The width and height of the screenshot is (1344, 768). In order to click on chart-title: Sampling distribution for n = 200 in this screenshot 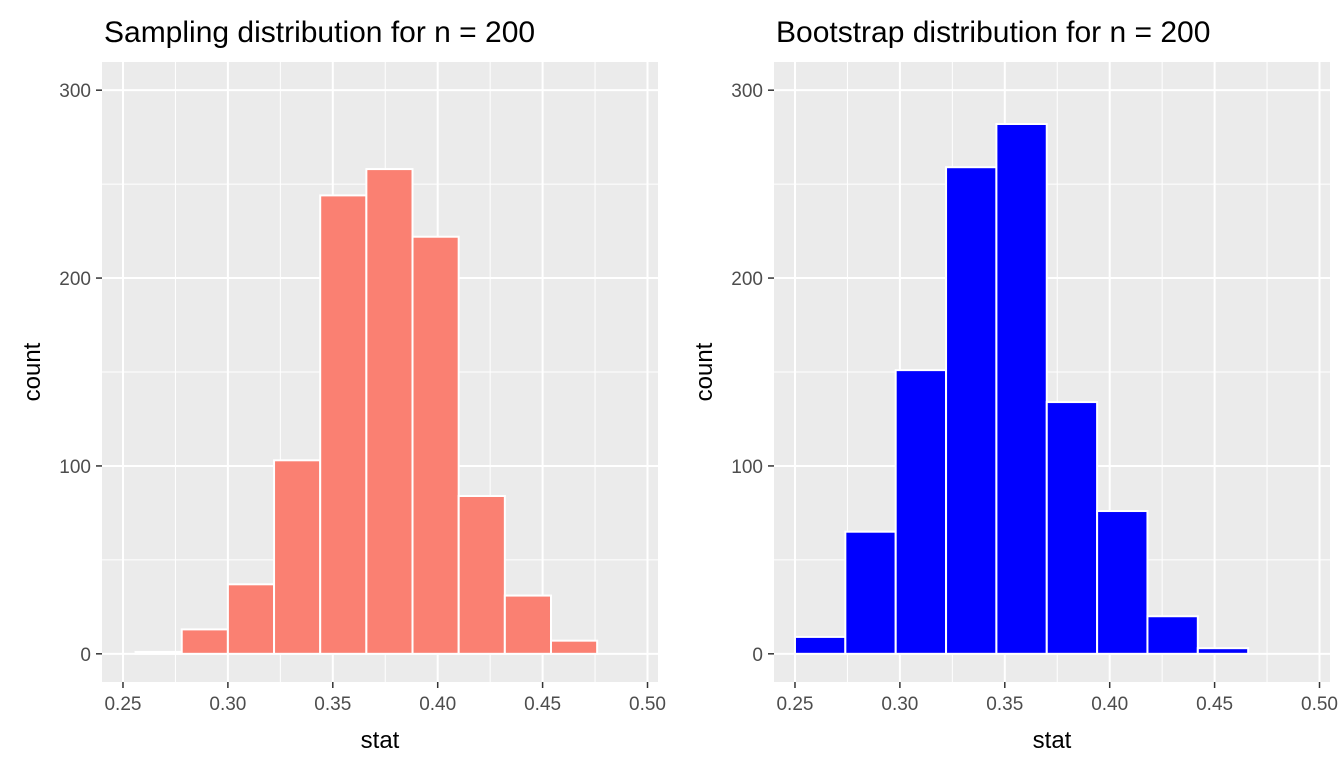, I will do `click(319, 32)`.